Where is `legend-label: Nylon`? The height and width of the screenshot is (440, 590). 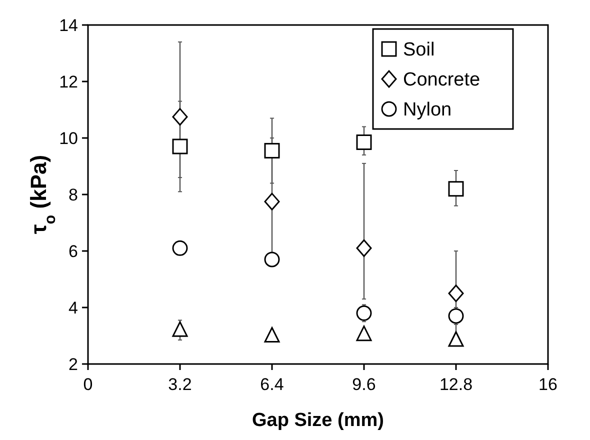 legend-label: Nylon is located at coordinates (427, 110).